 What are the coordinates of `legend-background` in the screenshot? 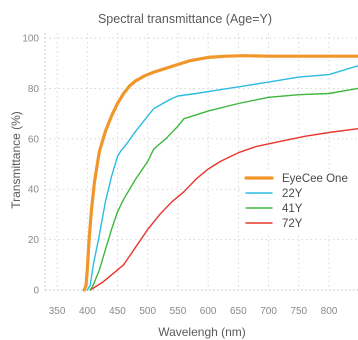 It's located at (299, 202).